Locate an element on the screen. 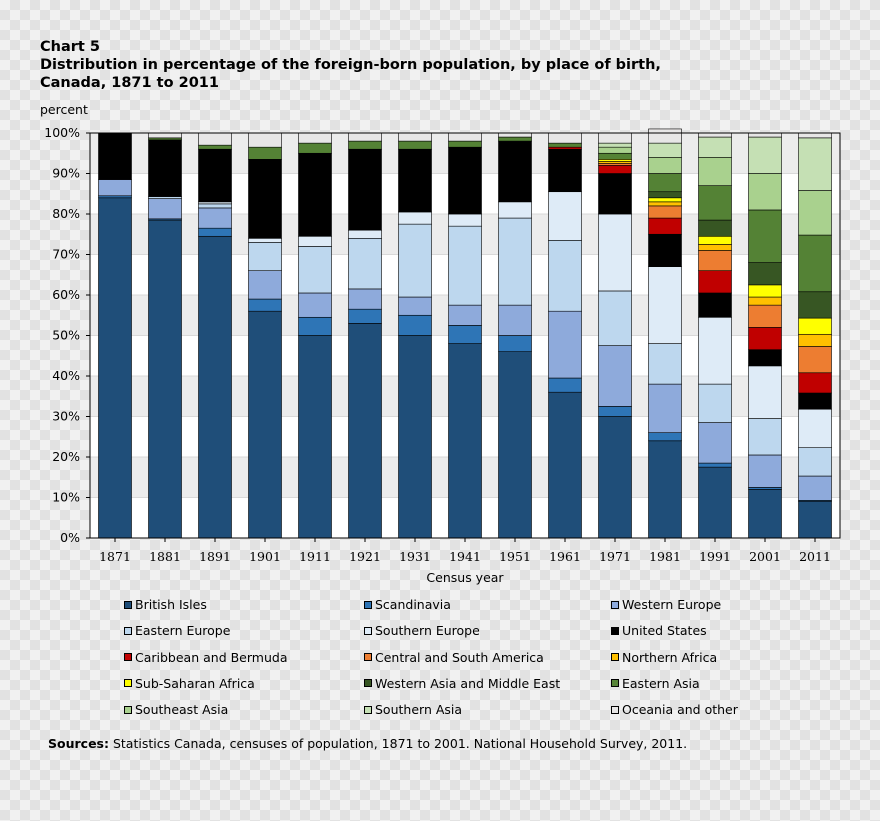 Image resolution: width=880 pixels, height=821 pixels. y-tick-label: 10% is located at coordinates (66, 497).